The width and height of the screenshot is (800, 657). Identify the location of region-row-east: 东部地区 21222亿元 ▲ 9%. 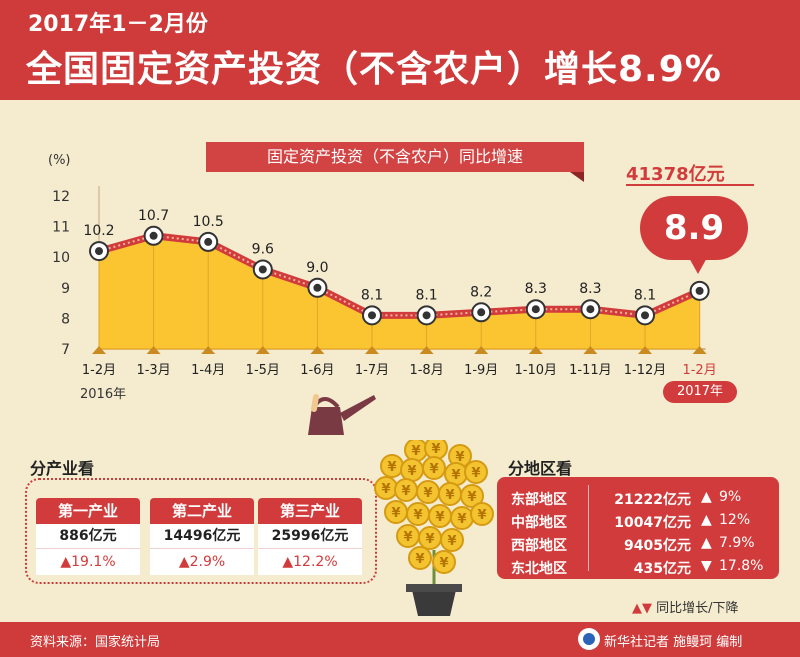
(638, 499).